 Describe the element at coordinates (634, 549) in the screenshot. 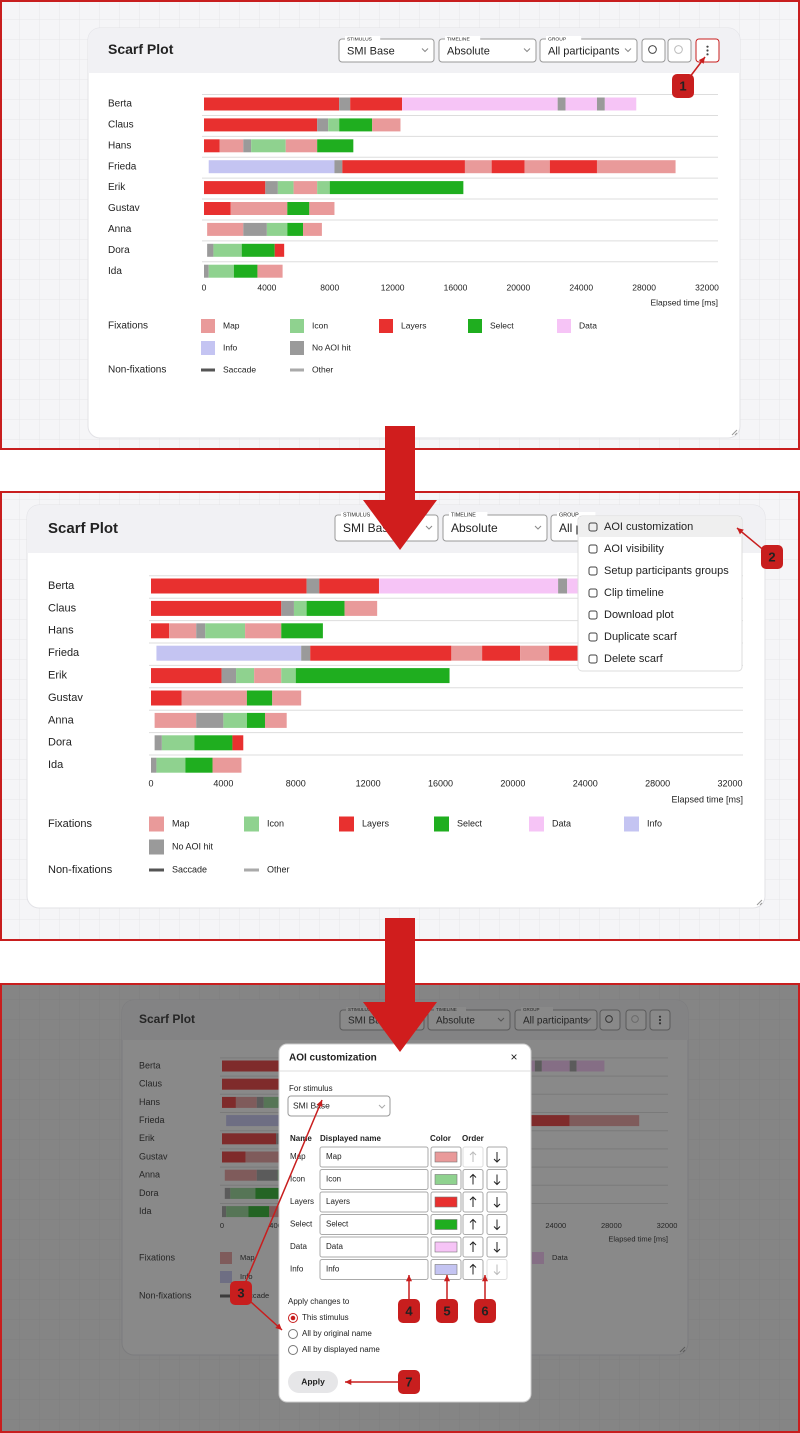

I see `menu-item: AOI visibility` at that location.